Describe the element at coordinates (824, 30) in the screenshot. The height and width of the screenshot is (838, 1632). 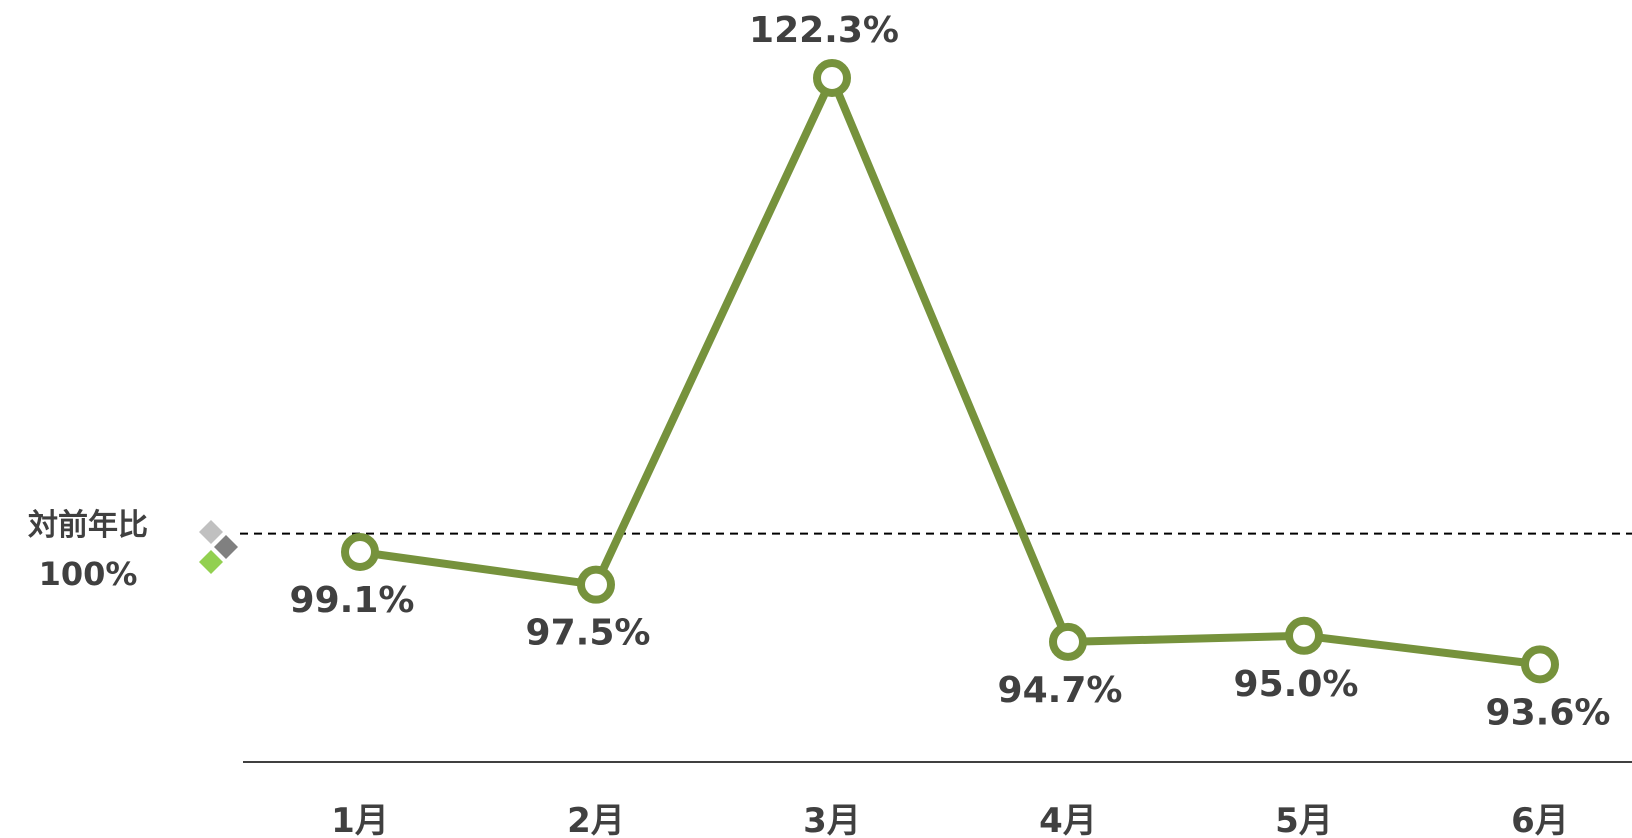
I see `data-label: 122.3%` at that location.